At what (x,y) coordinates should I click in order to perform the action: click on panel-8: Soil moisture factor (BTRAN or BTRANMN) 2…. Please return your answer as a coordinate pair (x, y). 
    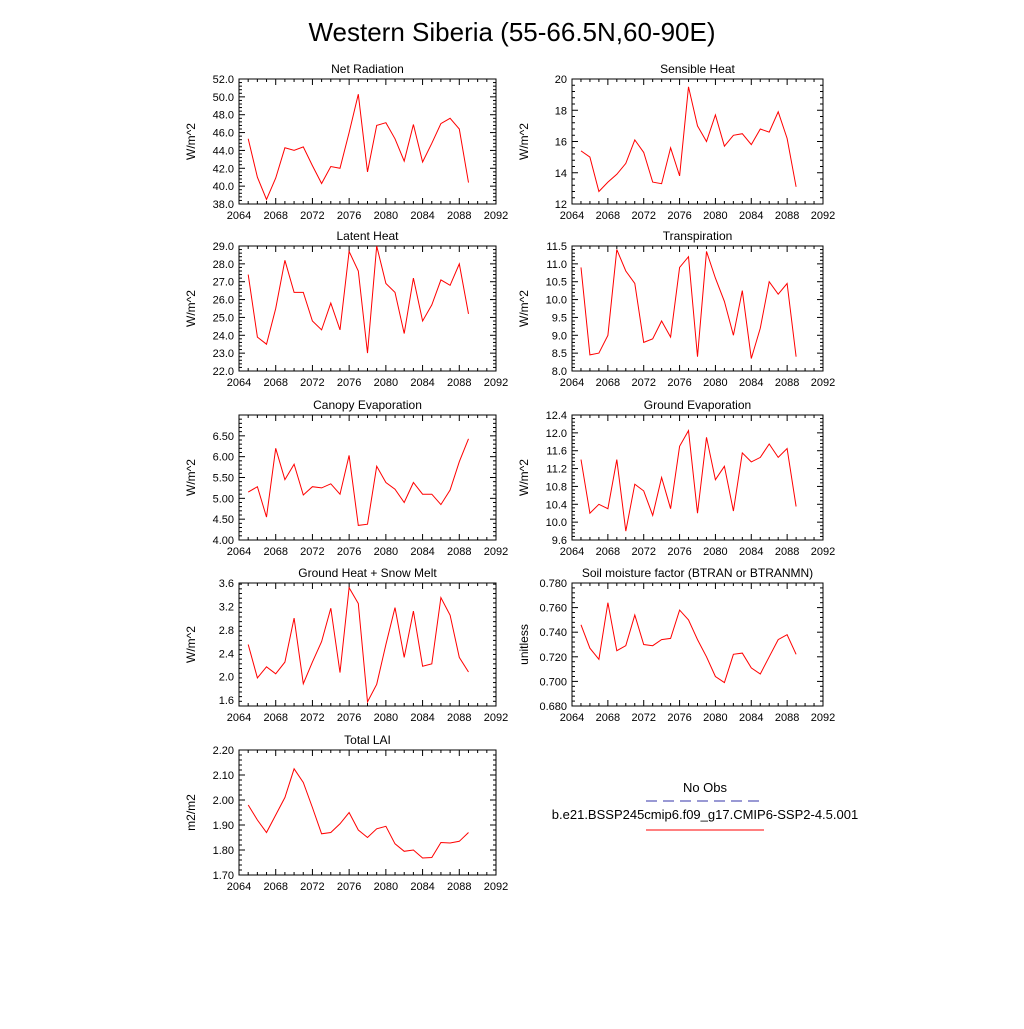
    Looking at the image, I should click on (676, 645).